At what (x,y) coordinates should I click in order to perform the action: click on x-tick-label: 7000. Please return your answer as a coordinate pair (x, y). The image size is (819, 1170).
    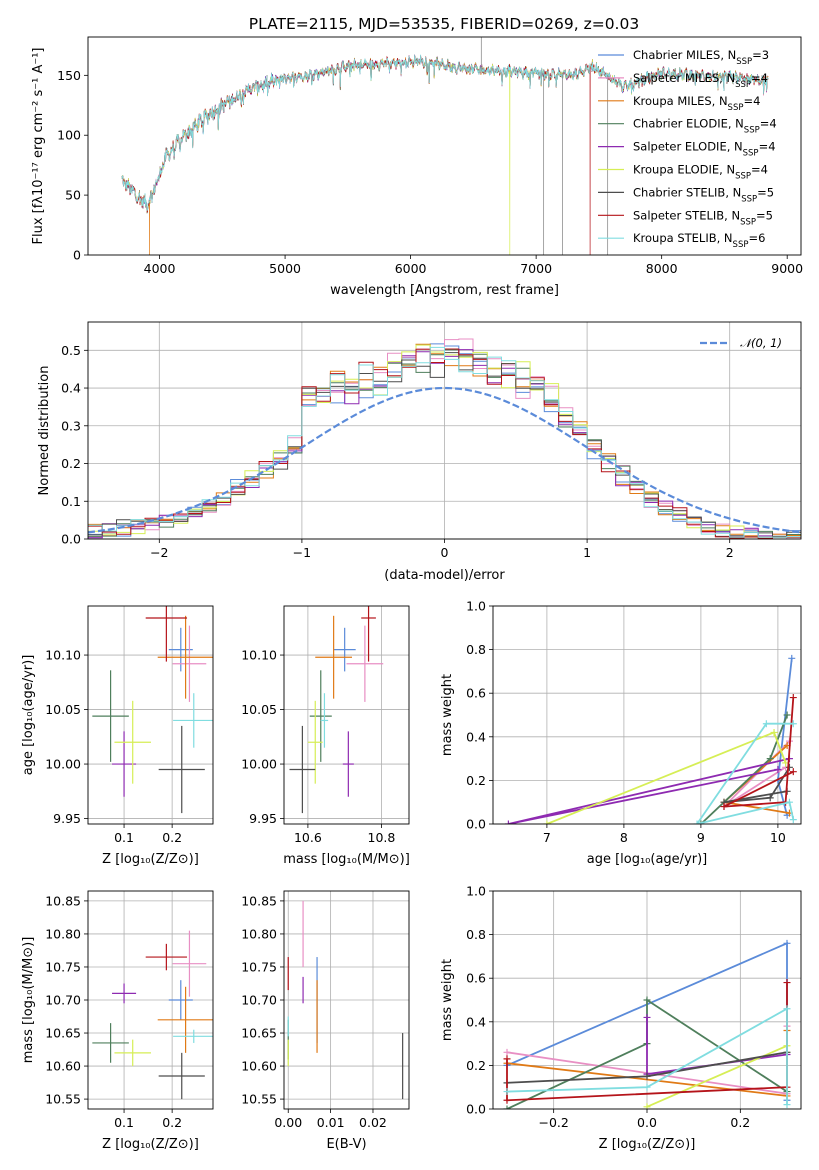
    Looking at the image, I should click on (536, 268).